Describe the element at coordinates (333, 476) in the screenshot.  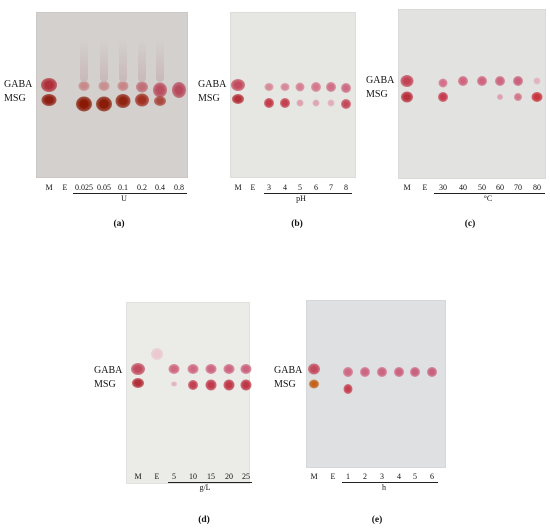
I see `lane-label-e-1: E` at that location.